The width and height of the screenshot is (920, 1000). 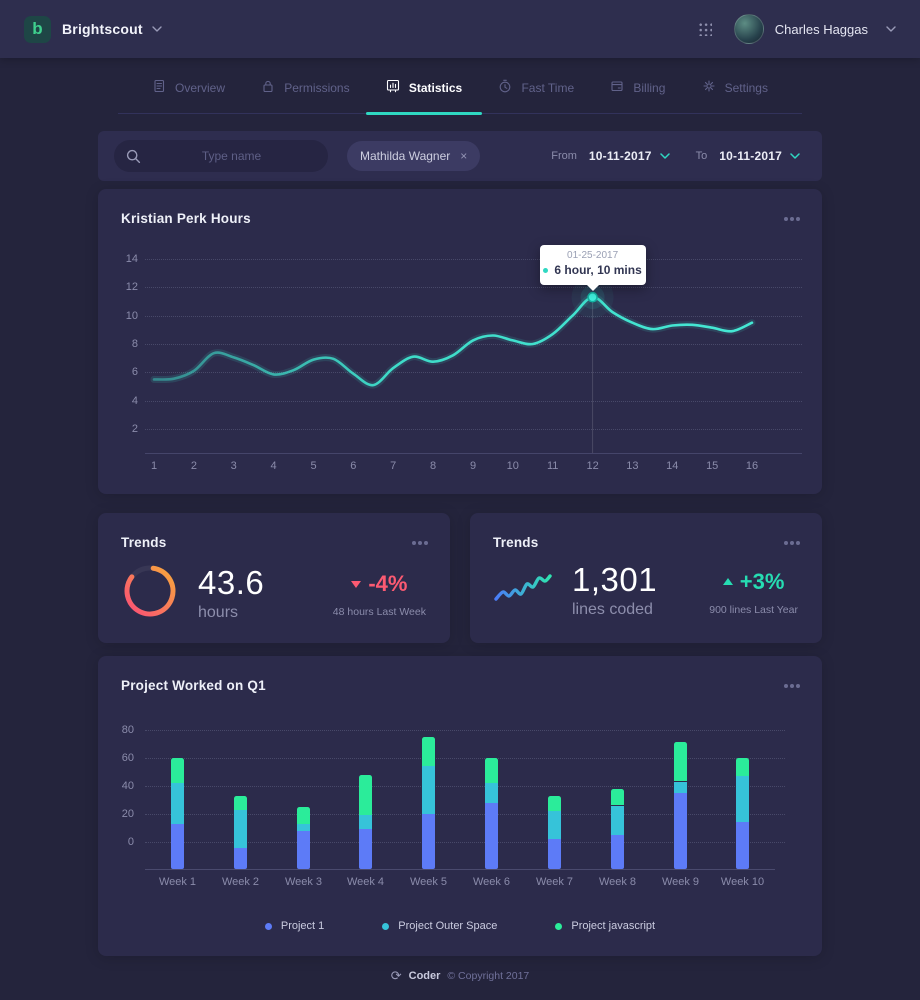 What do you see at coordinates (617, 797) in the screenshot?
I see `bar-week-8-project-javascript` at bounding box center [617, 797].